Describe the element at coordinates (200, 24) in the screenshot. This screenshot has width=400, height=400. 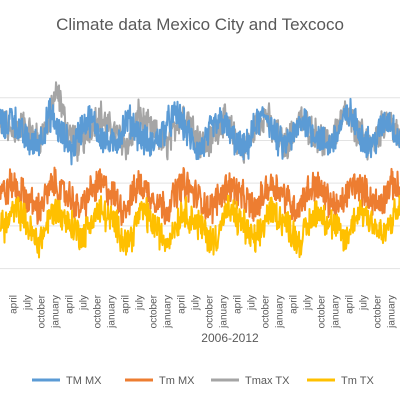
I see `chart-title: Climate data Mexico City and Texcoco` at that location.